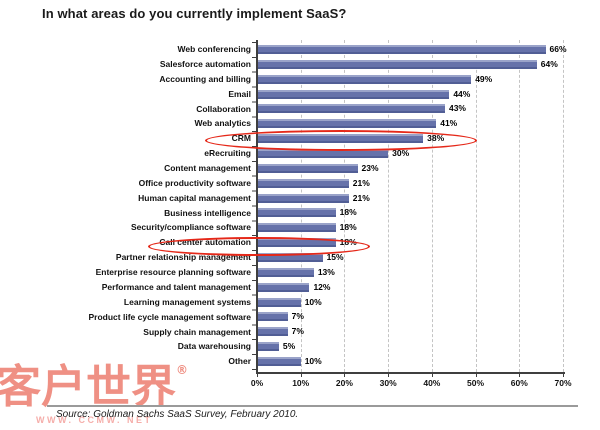 Image resolution: width=600 pixels, height=430 pixels. Describe the element at coordinates (410, 227) in the screenshot. I see `bar-track: 18%` at that location.